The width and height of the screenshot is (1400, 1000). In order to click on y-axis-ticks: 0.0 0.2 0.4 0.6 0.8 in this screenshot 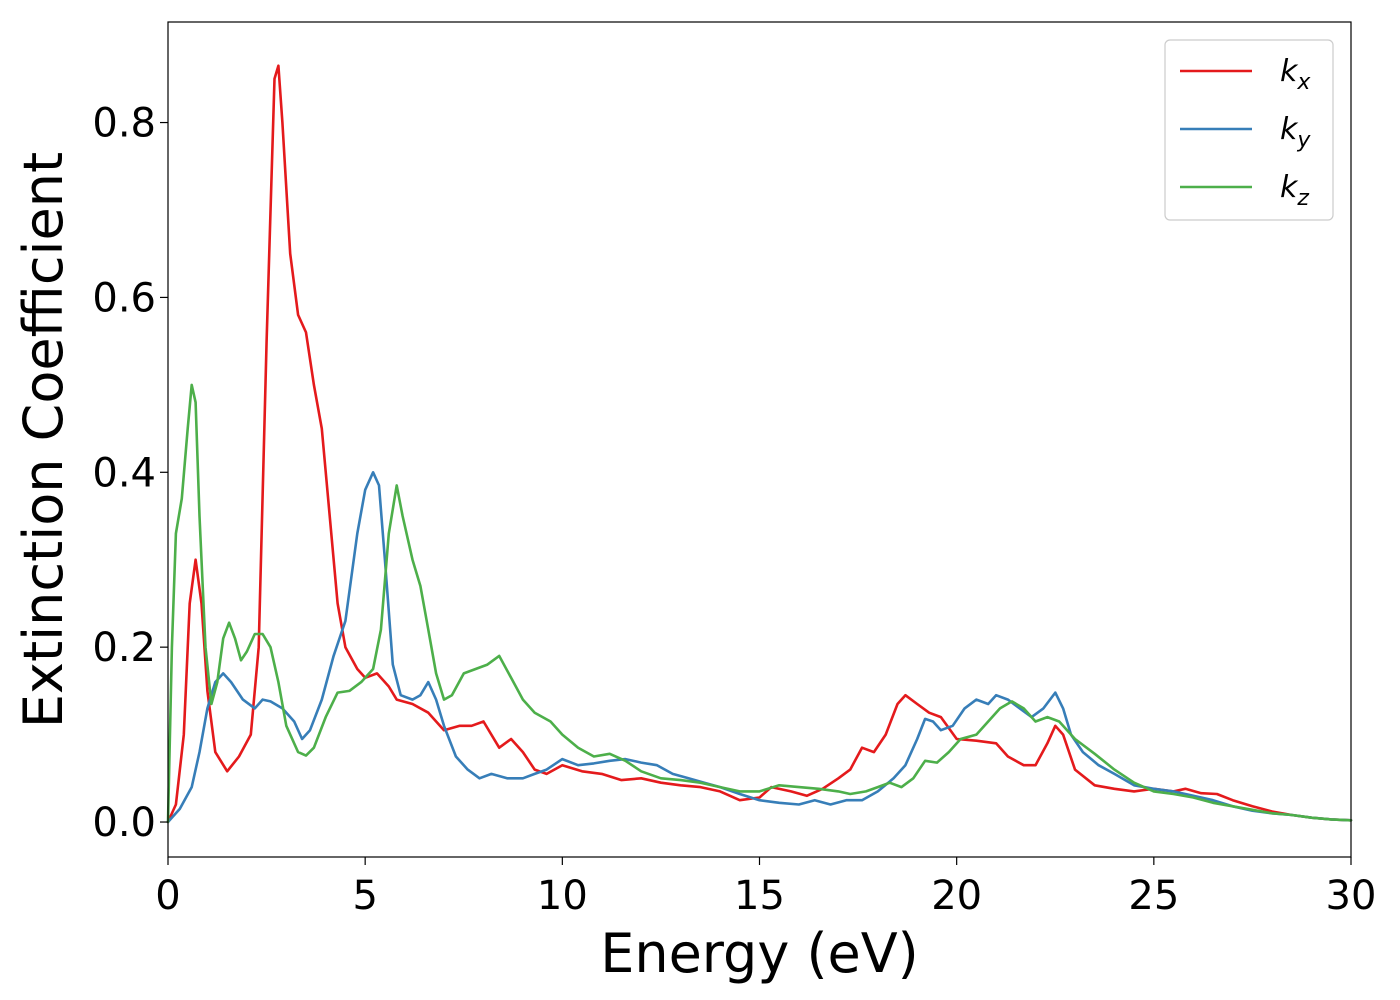, I will do `click(130, 473)`.